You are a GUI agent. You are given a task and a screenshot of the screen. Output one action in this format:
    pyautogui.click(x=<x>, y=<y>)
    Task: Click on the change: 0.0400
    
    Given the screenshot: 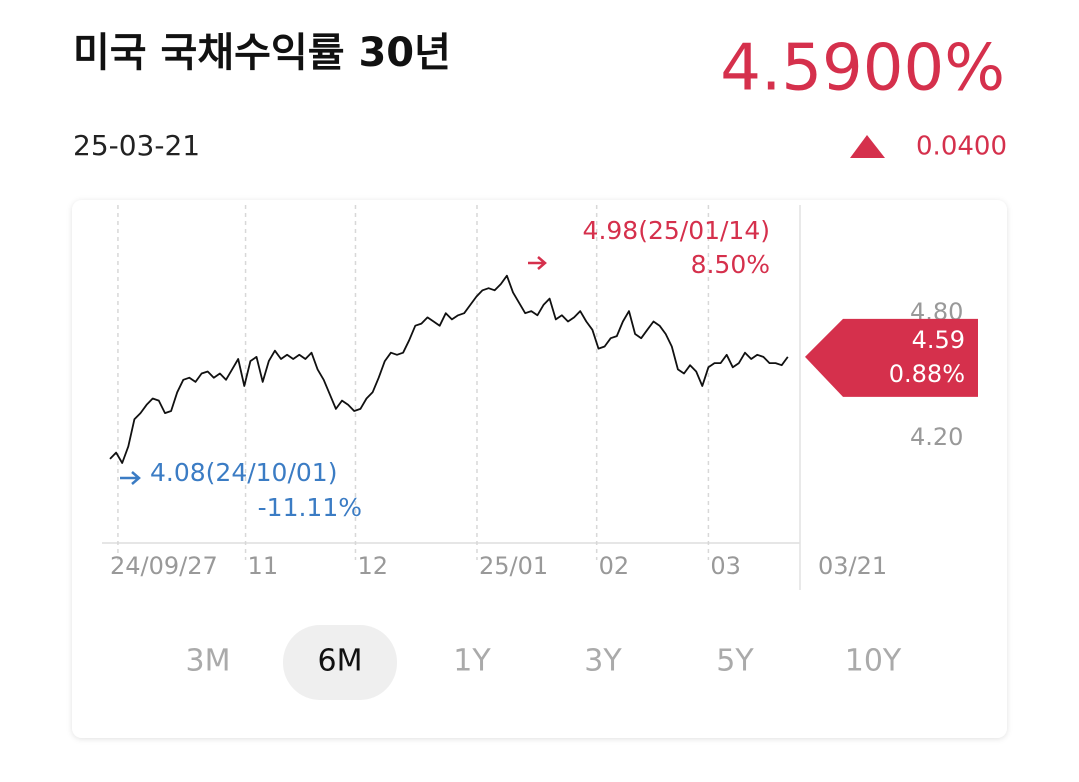 What is the action you would take?
    pyautogui.click(x=961, y=147)
    